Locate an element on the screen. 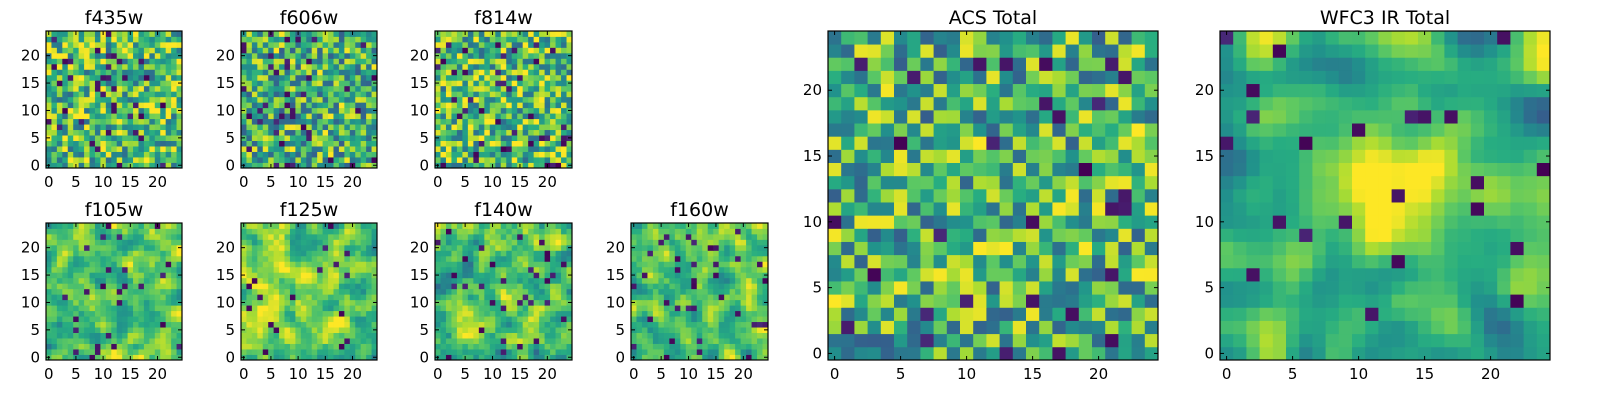 This screenshot has width=1600, height=400. x-tick-label: 10 is located at coordinates (492, 182).